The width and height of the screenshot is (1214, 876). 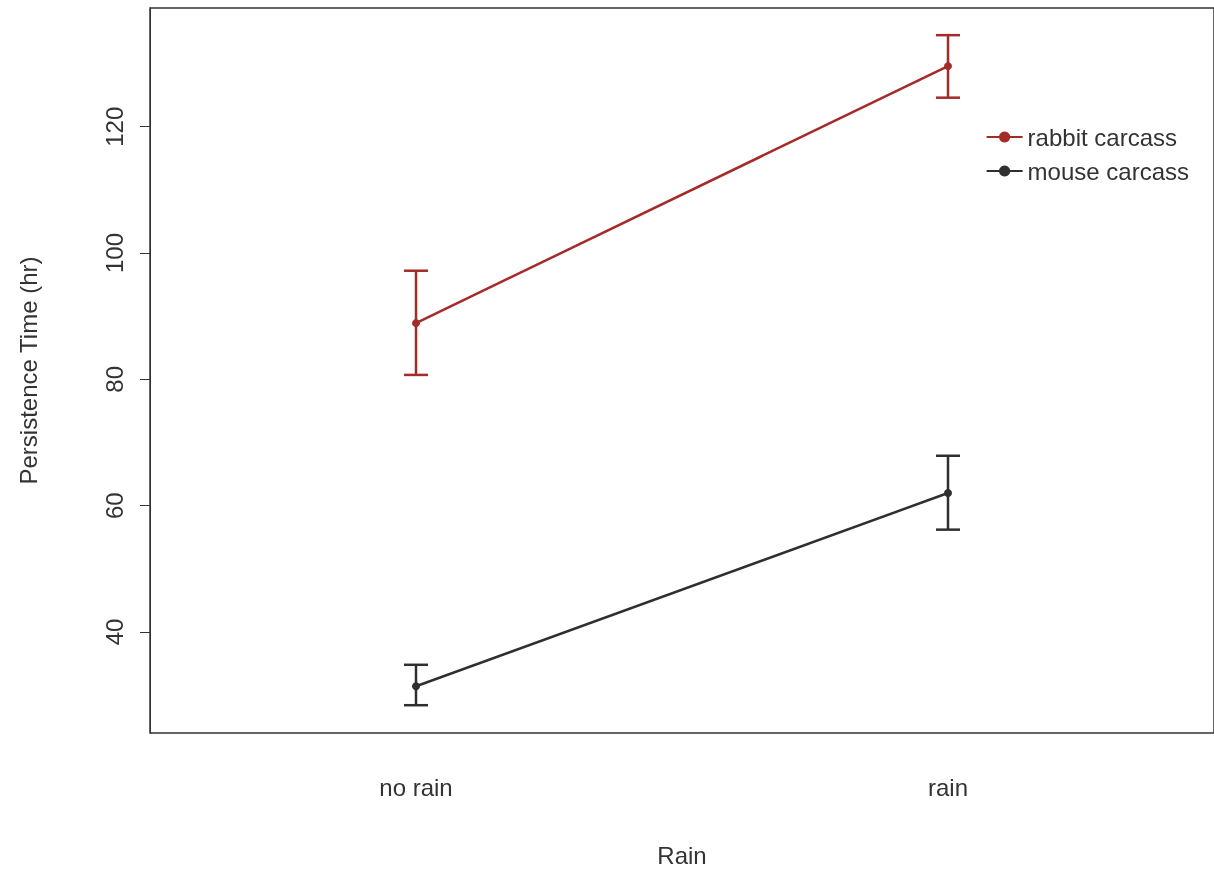 What do you see at coordinates (416, 787) in the screenshot?
I see `x-tick-label: no rain` at bounding box center [416, 787].